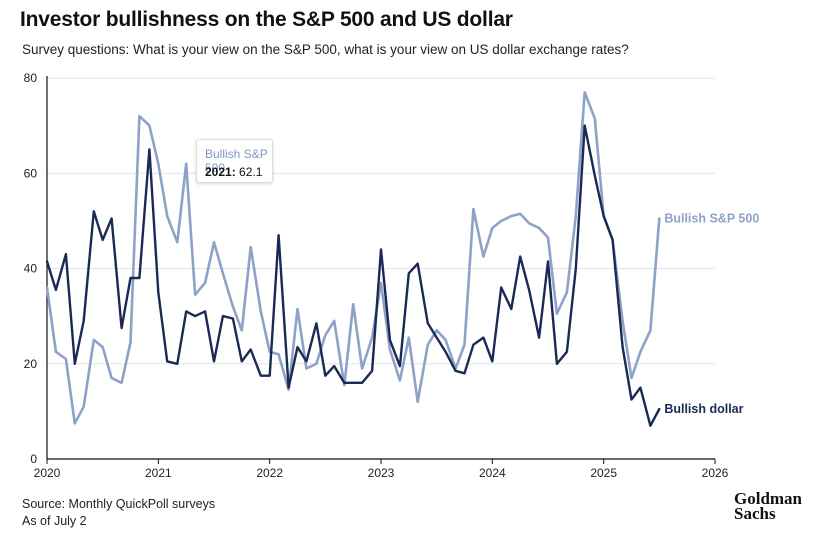 The image size is (832, 546). I want to click on tooltip-value: 2021: 62.1, so click(233, 172).